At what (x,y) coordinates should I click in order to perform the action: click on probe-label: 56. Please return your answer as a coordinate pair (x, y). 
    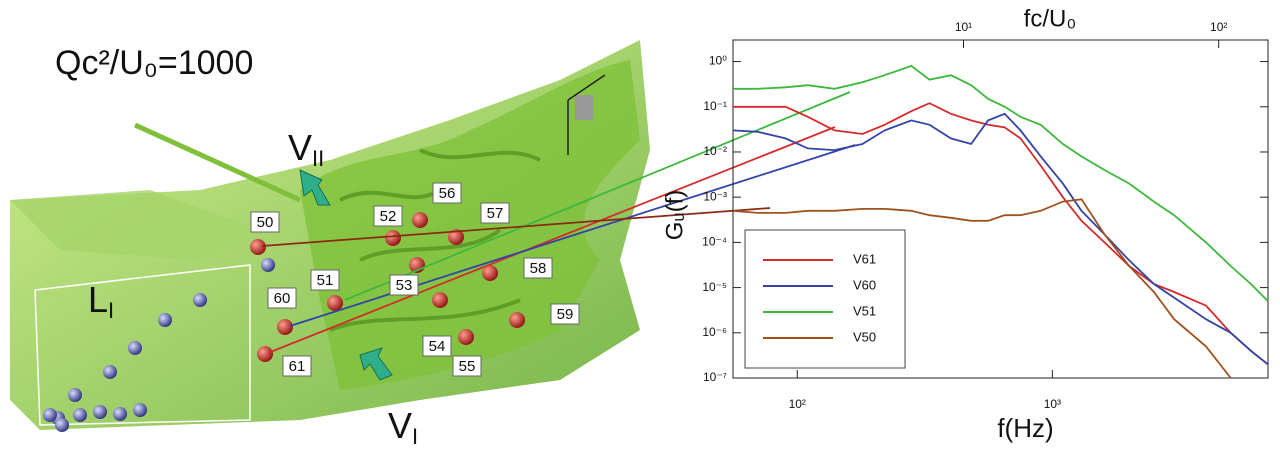
    Looking at the image, I should click on (447, 193).